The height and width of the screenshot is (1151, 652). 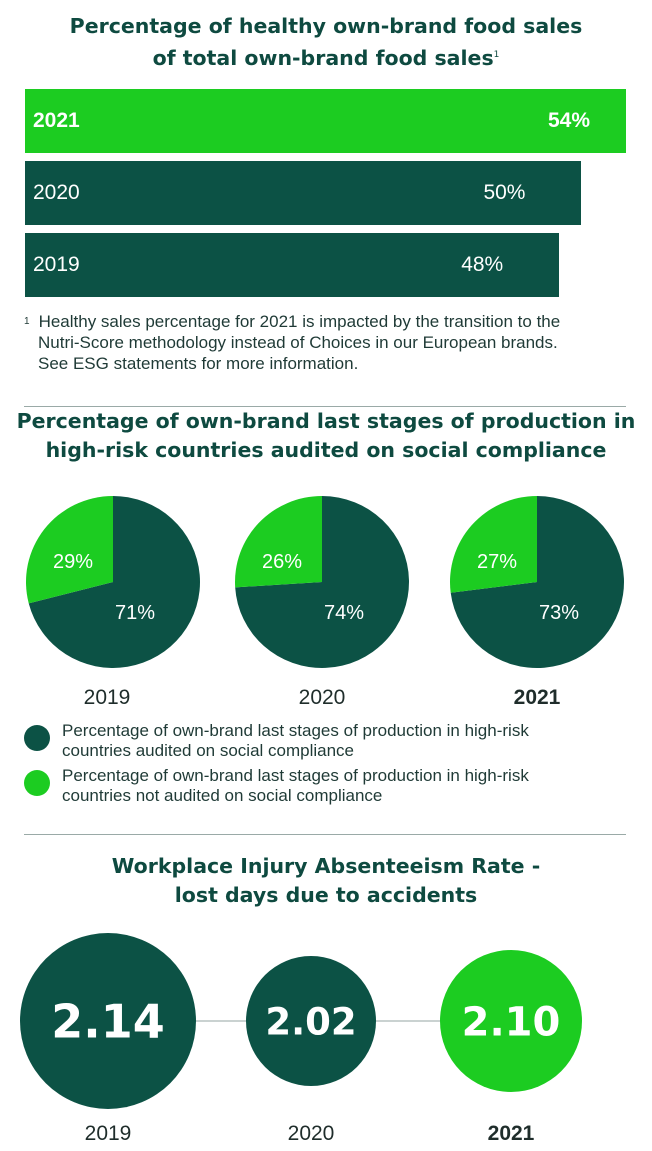 What do you see at coordinates (56, 192) in the screenshot?
I see `bar-category-label: 2020` at bounding box center [56, 192].